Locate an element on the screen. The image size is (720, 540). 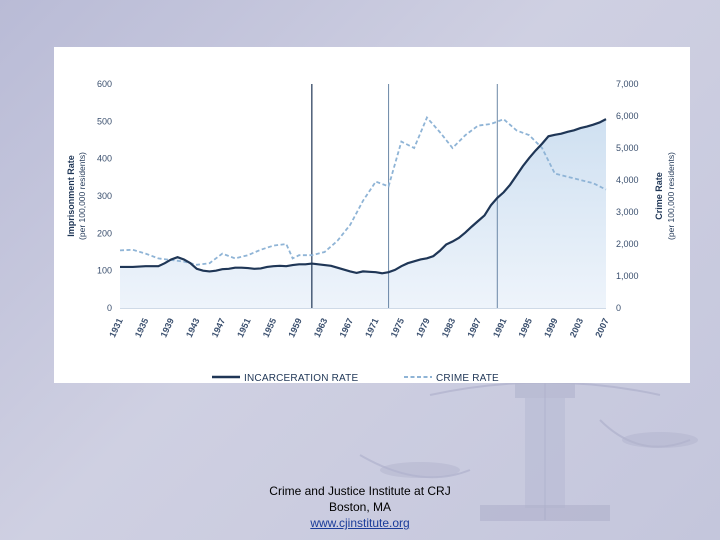
y-right-tick-label: 6,000 is located at coordinates (627, 116).